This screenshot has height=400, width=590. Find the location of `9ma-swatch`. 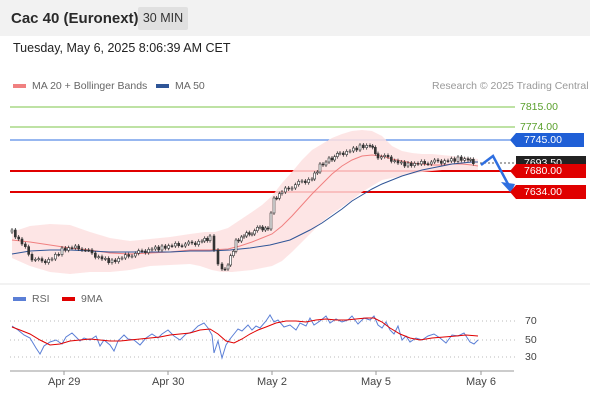

9ma-swatch is located at coordinates (68, 299).